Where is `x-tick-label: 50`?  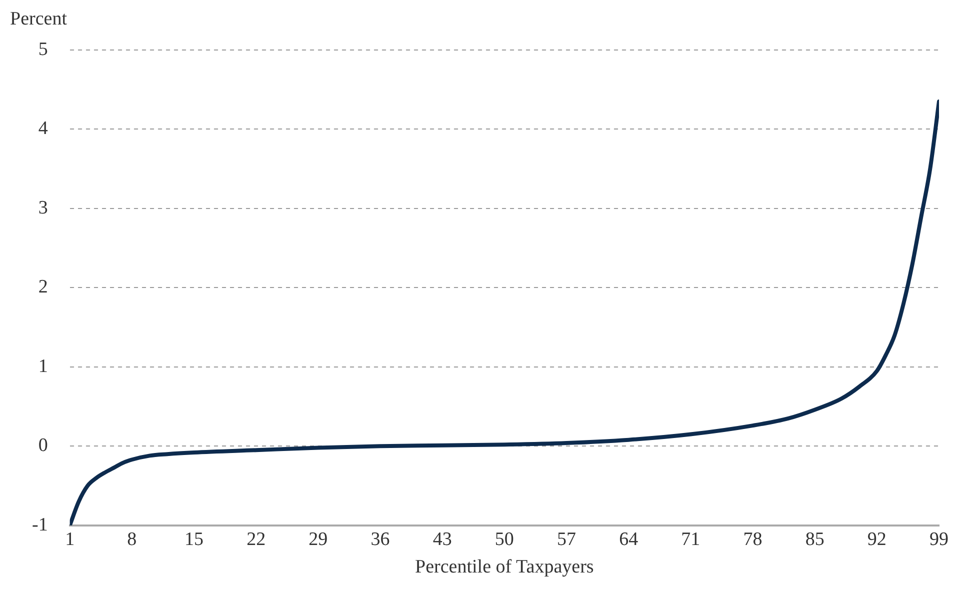
x-tick-label: 50 is located at coordinates (504, 539).